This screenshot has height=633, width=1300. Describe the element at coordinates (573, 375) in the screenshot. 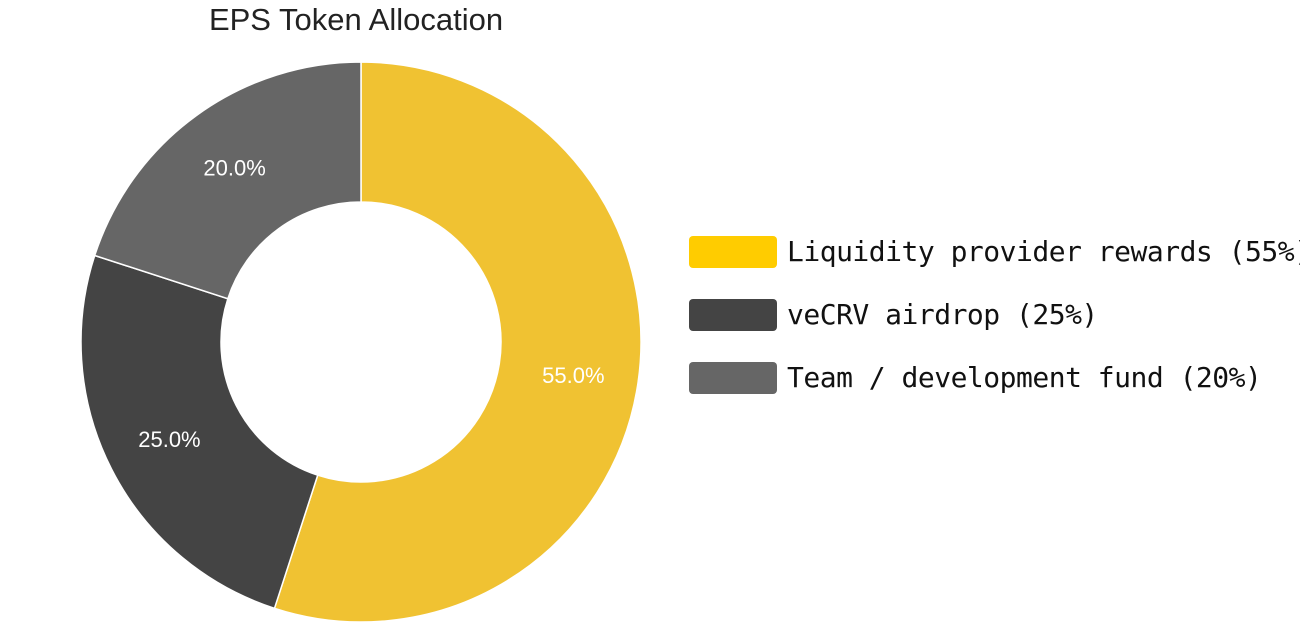

I see `slice-value-label: 55.0%` at that location.